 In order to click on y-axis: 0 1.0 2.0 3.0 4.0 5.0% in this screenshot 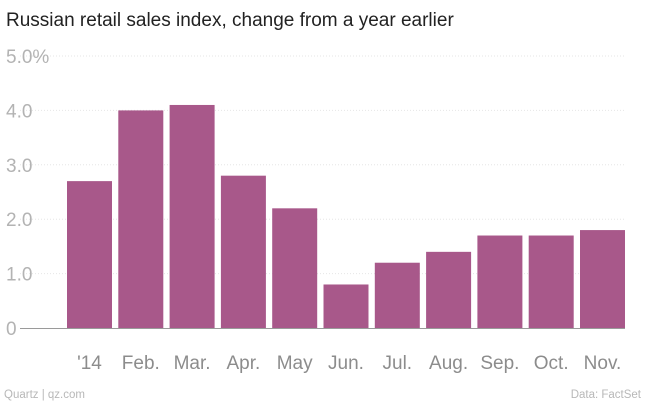, I will do `click(27, 193)`.